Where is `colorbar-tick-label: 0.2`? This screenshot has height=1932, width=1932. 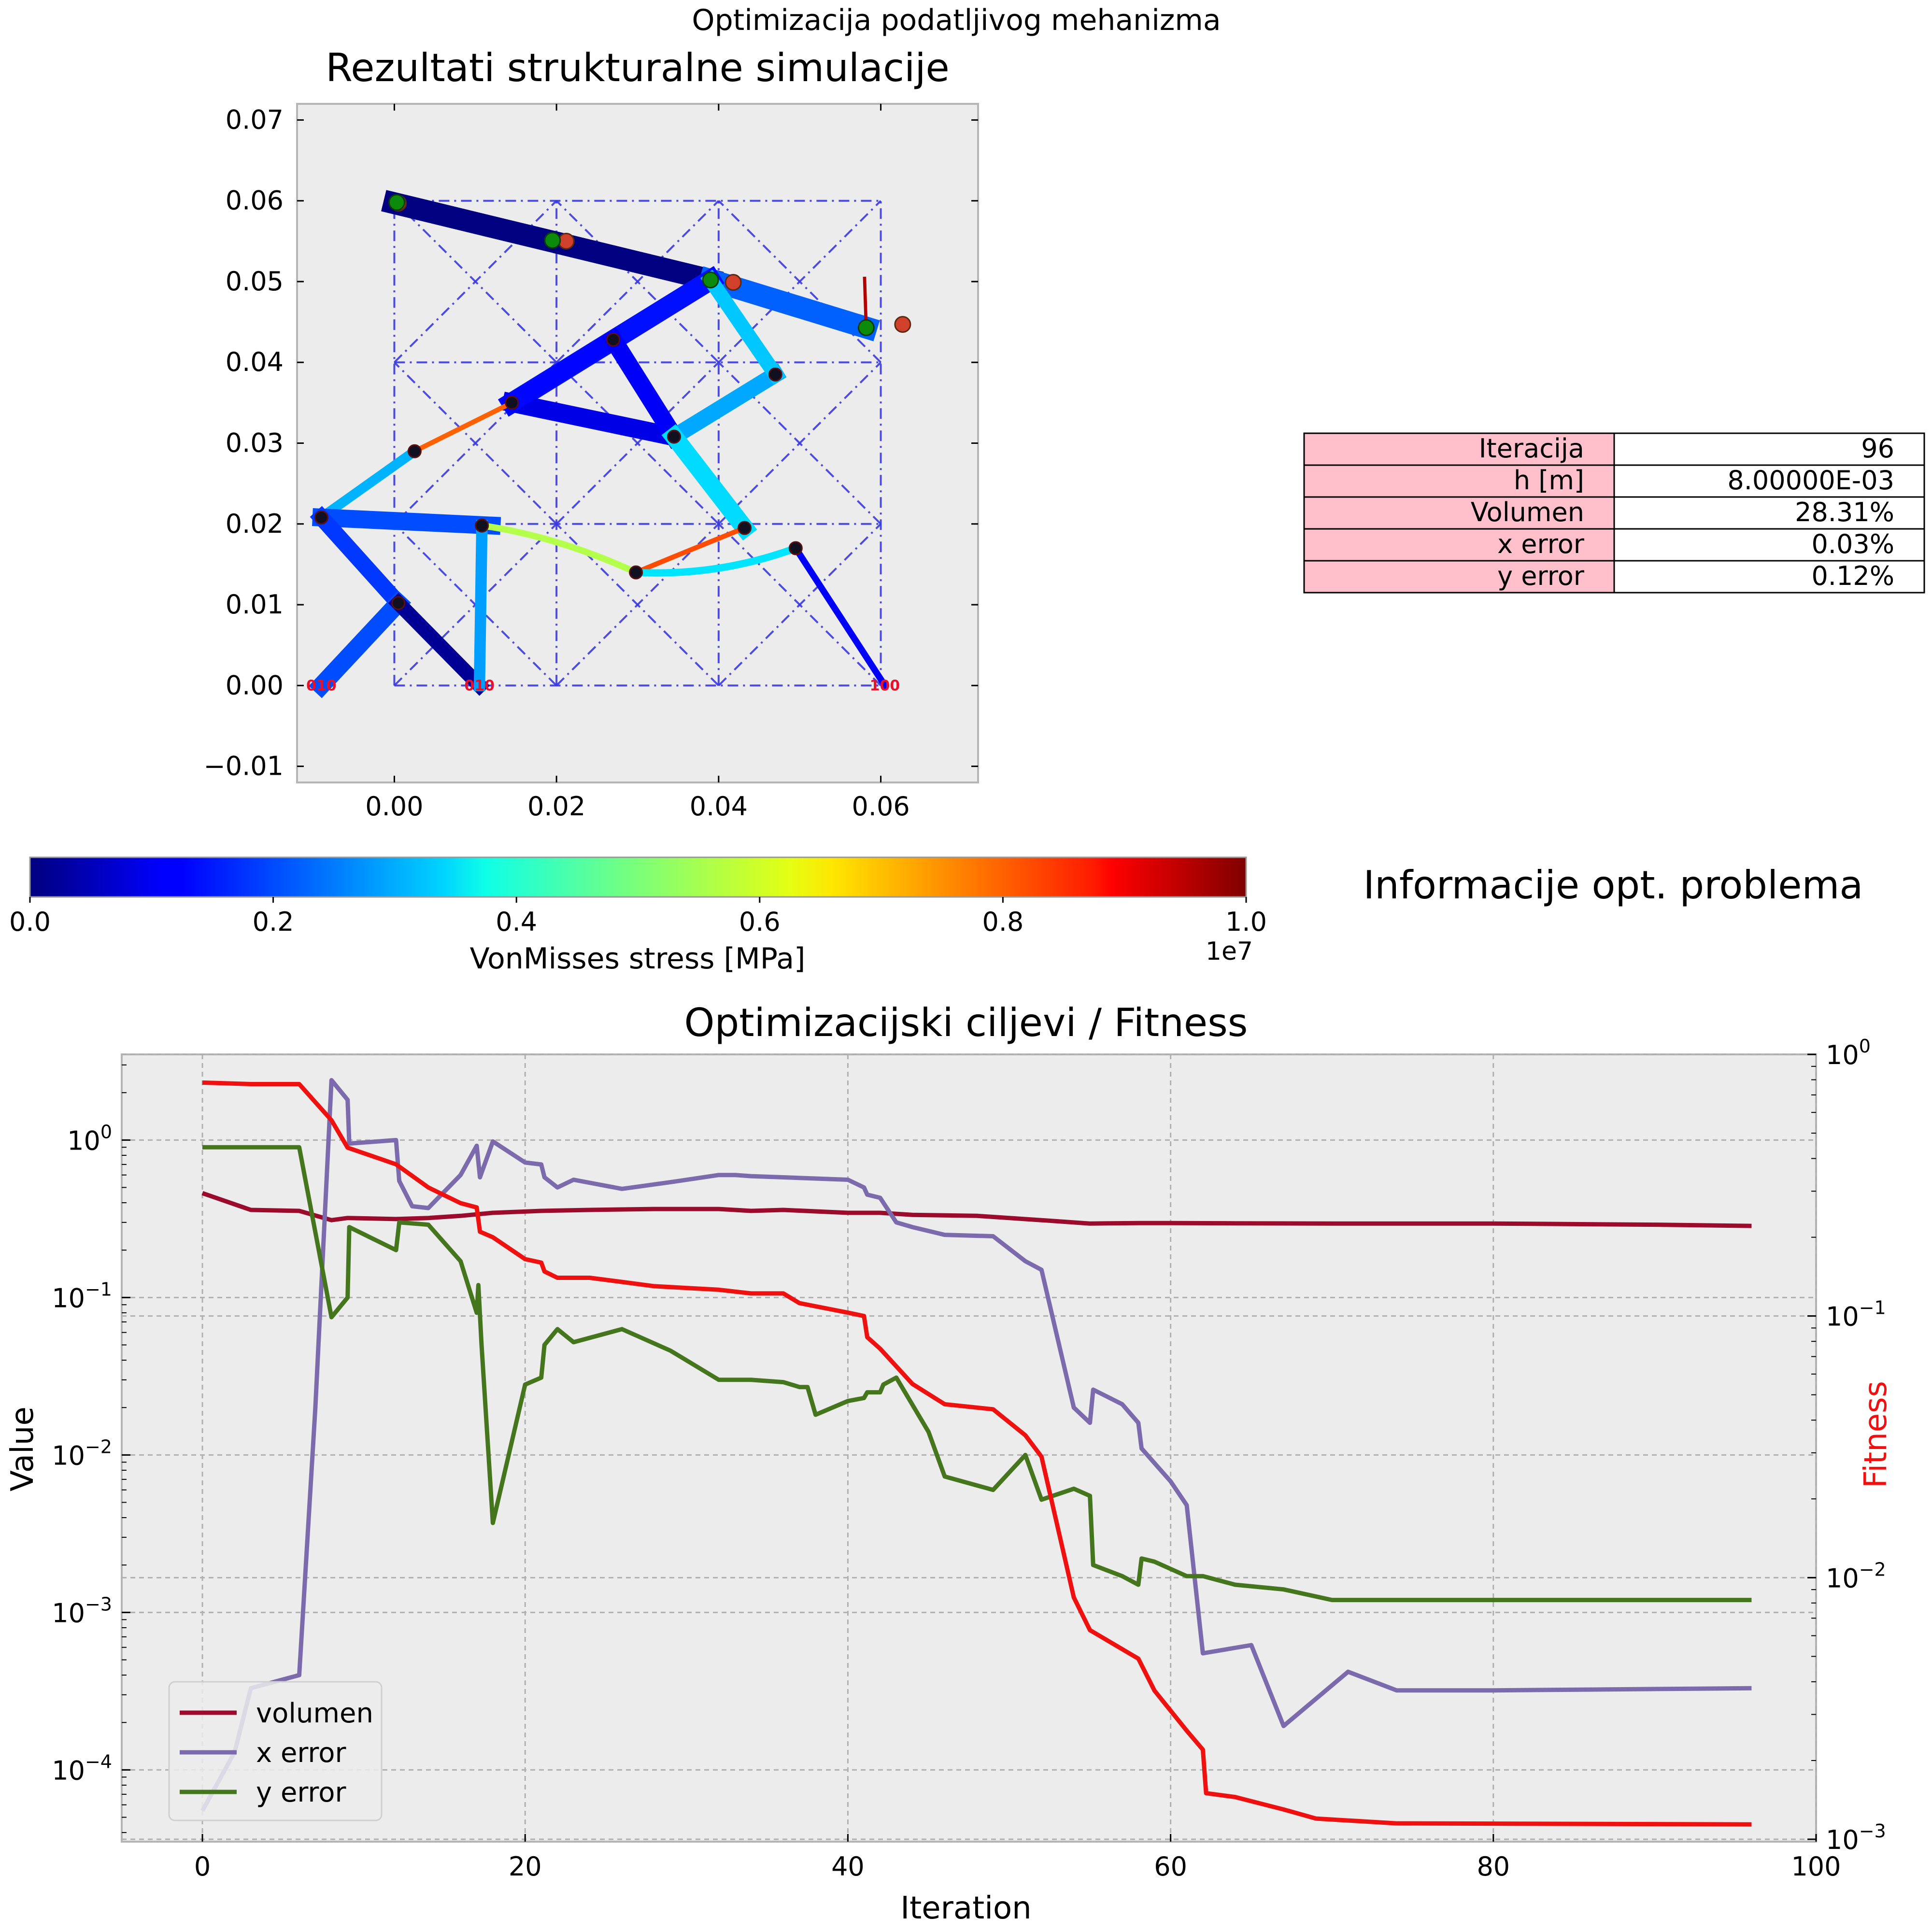 colorbar-tick-label: 0.2 is located at coordinates (273, 922).